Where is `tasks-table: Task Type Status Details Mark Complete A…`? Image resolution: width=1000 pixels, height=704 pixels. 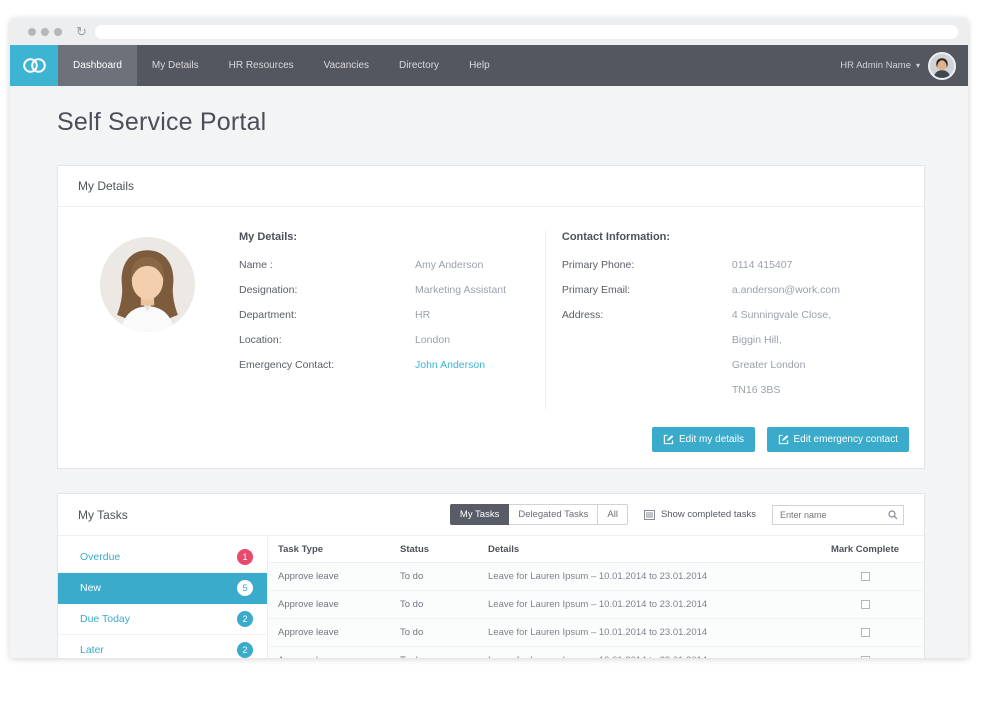 tasks-table: Task Type Status Details Mark Complete A… is located at coordinates (596, 597).